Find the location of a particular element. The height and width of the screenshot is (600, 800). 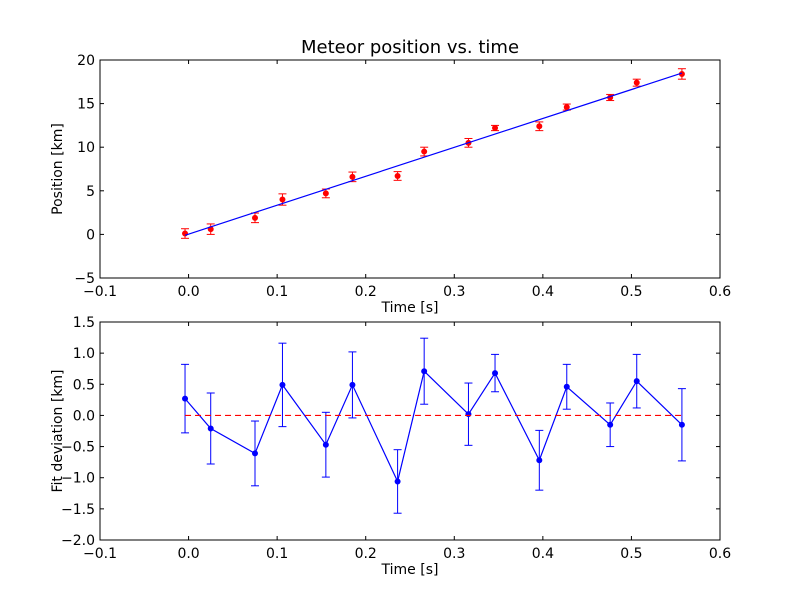

bottom-x-tick-label: 0.0 is located at coordinates (188, 554).